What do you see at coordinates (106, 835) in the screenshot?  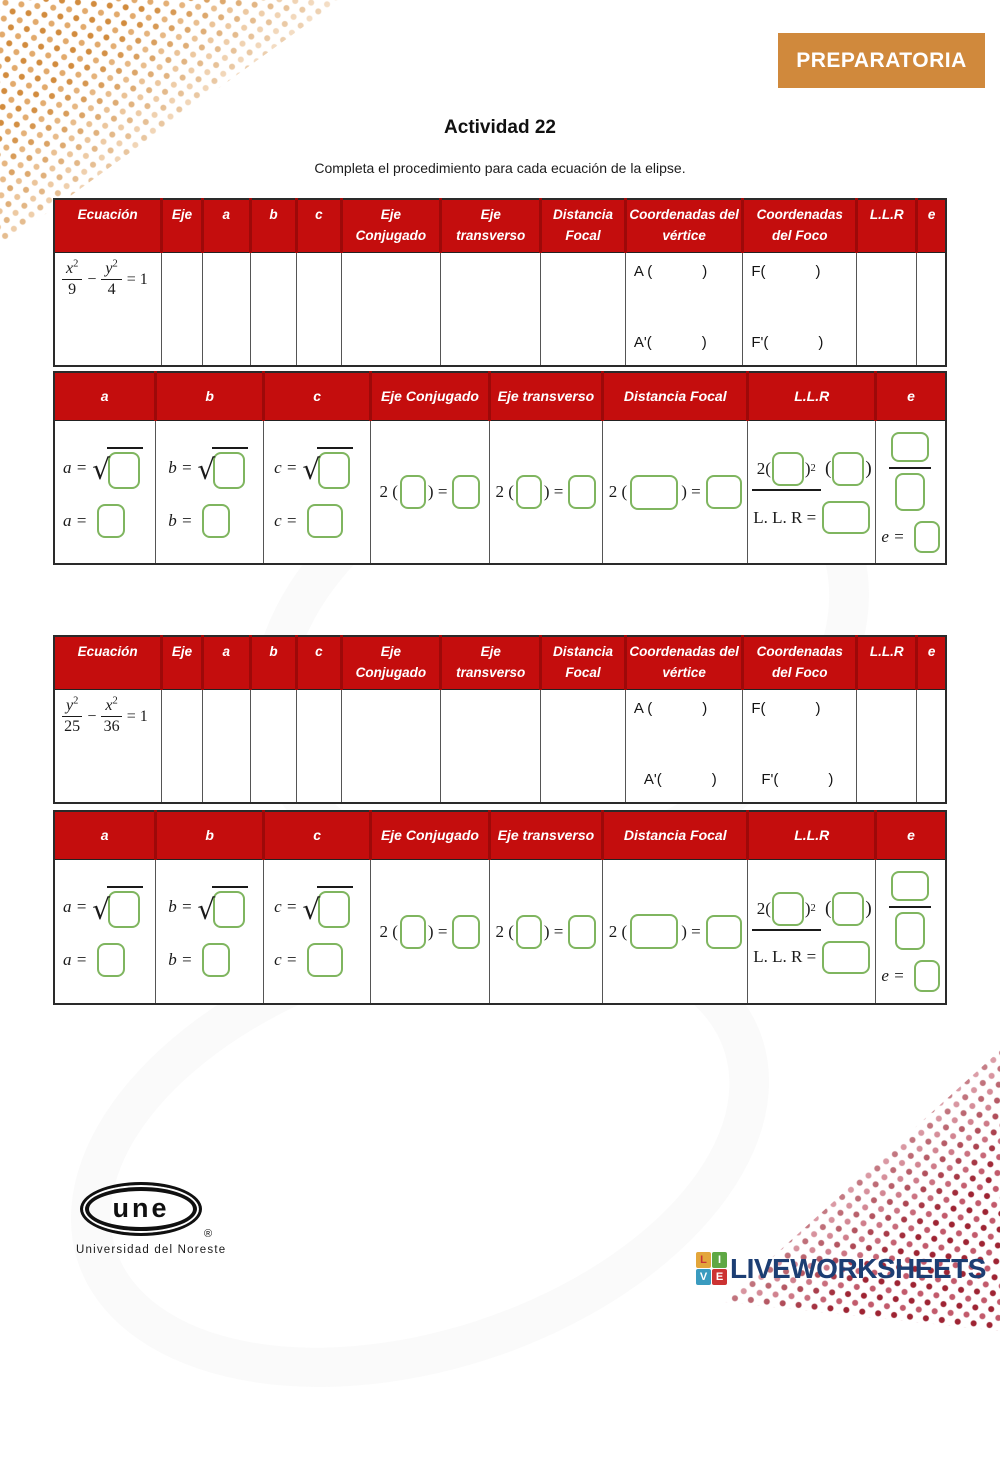 I see `header-a: a` at bounding box center [106, 835].